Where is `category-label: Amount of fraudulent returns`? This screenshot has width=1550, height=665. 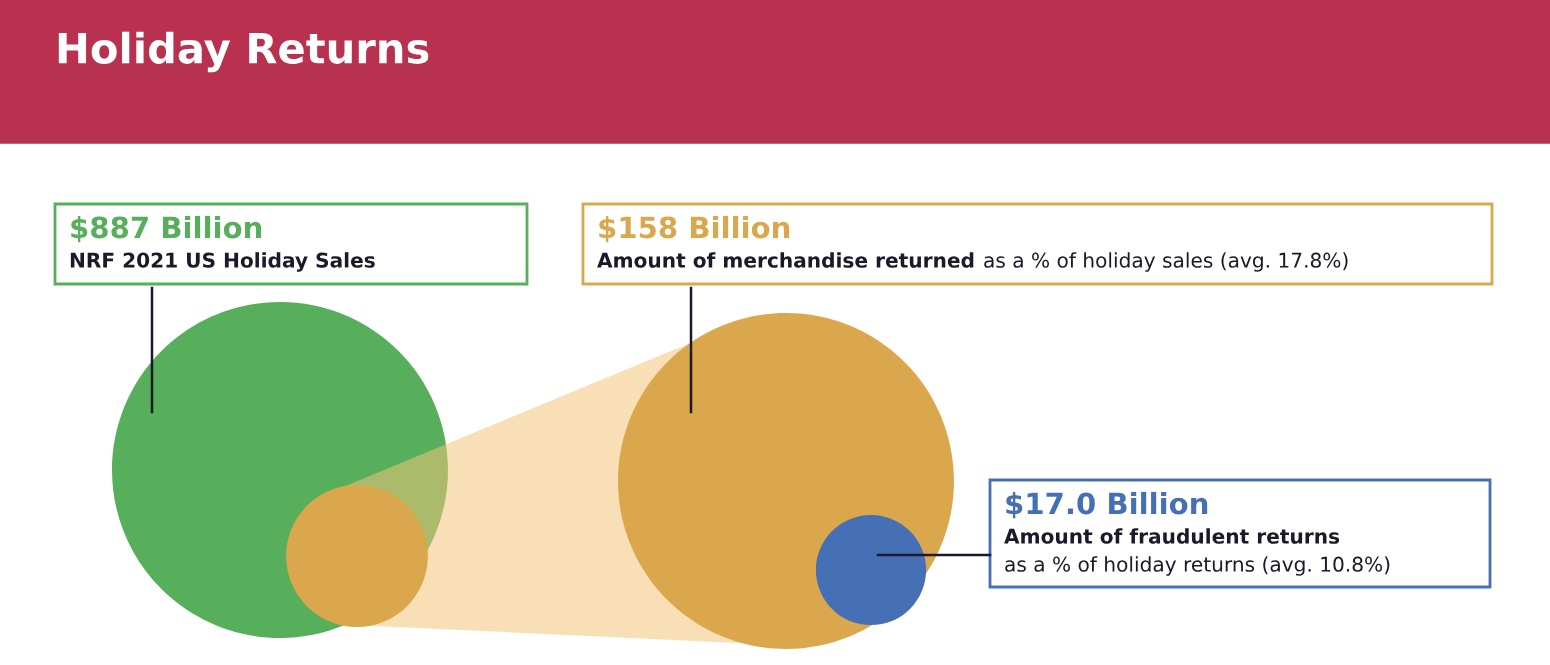 category-label: Amount of fraudulent returns is located at coordinates (1172, 536).